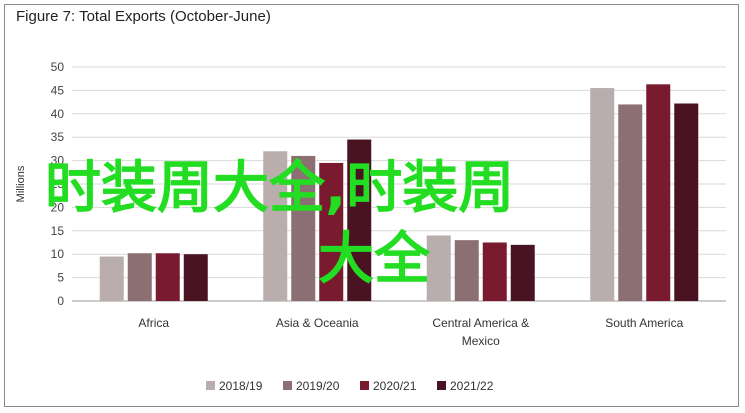 This screenshot has width=745, height=413. Describe the element at coordinates (374, 259) in the screenshot. I see `overlay-text-line2: 大全` at that location.